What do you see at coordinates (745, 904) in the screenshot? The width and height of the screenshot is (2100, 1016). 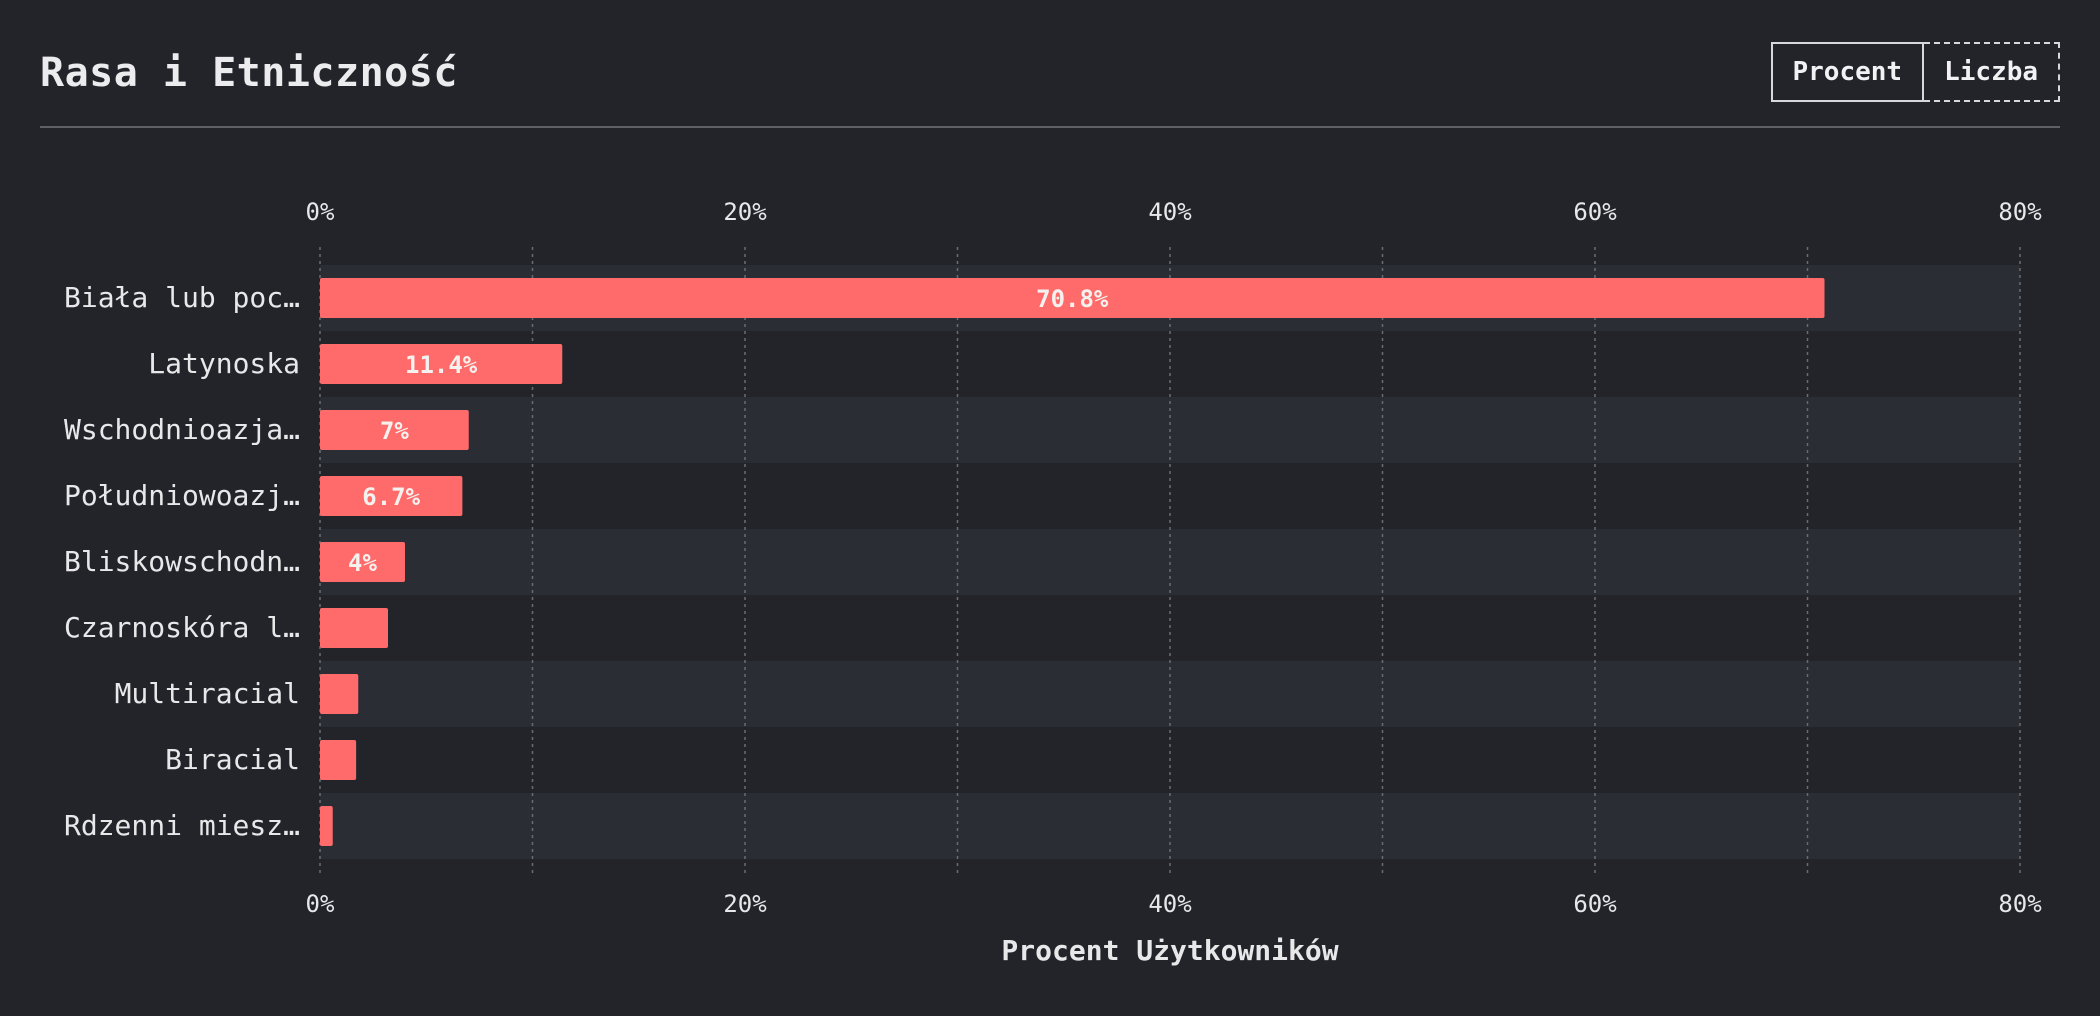 I see `x-tick-label-bottom: 20%` at bounding box center [745, 904].